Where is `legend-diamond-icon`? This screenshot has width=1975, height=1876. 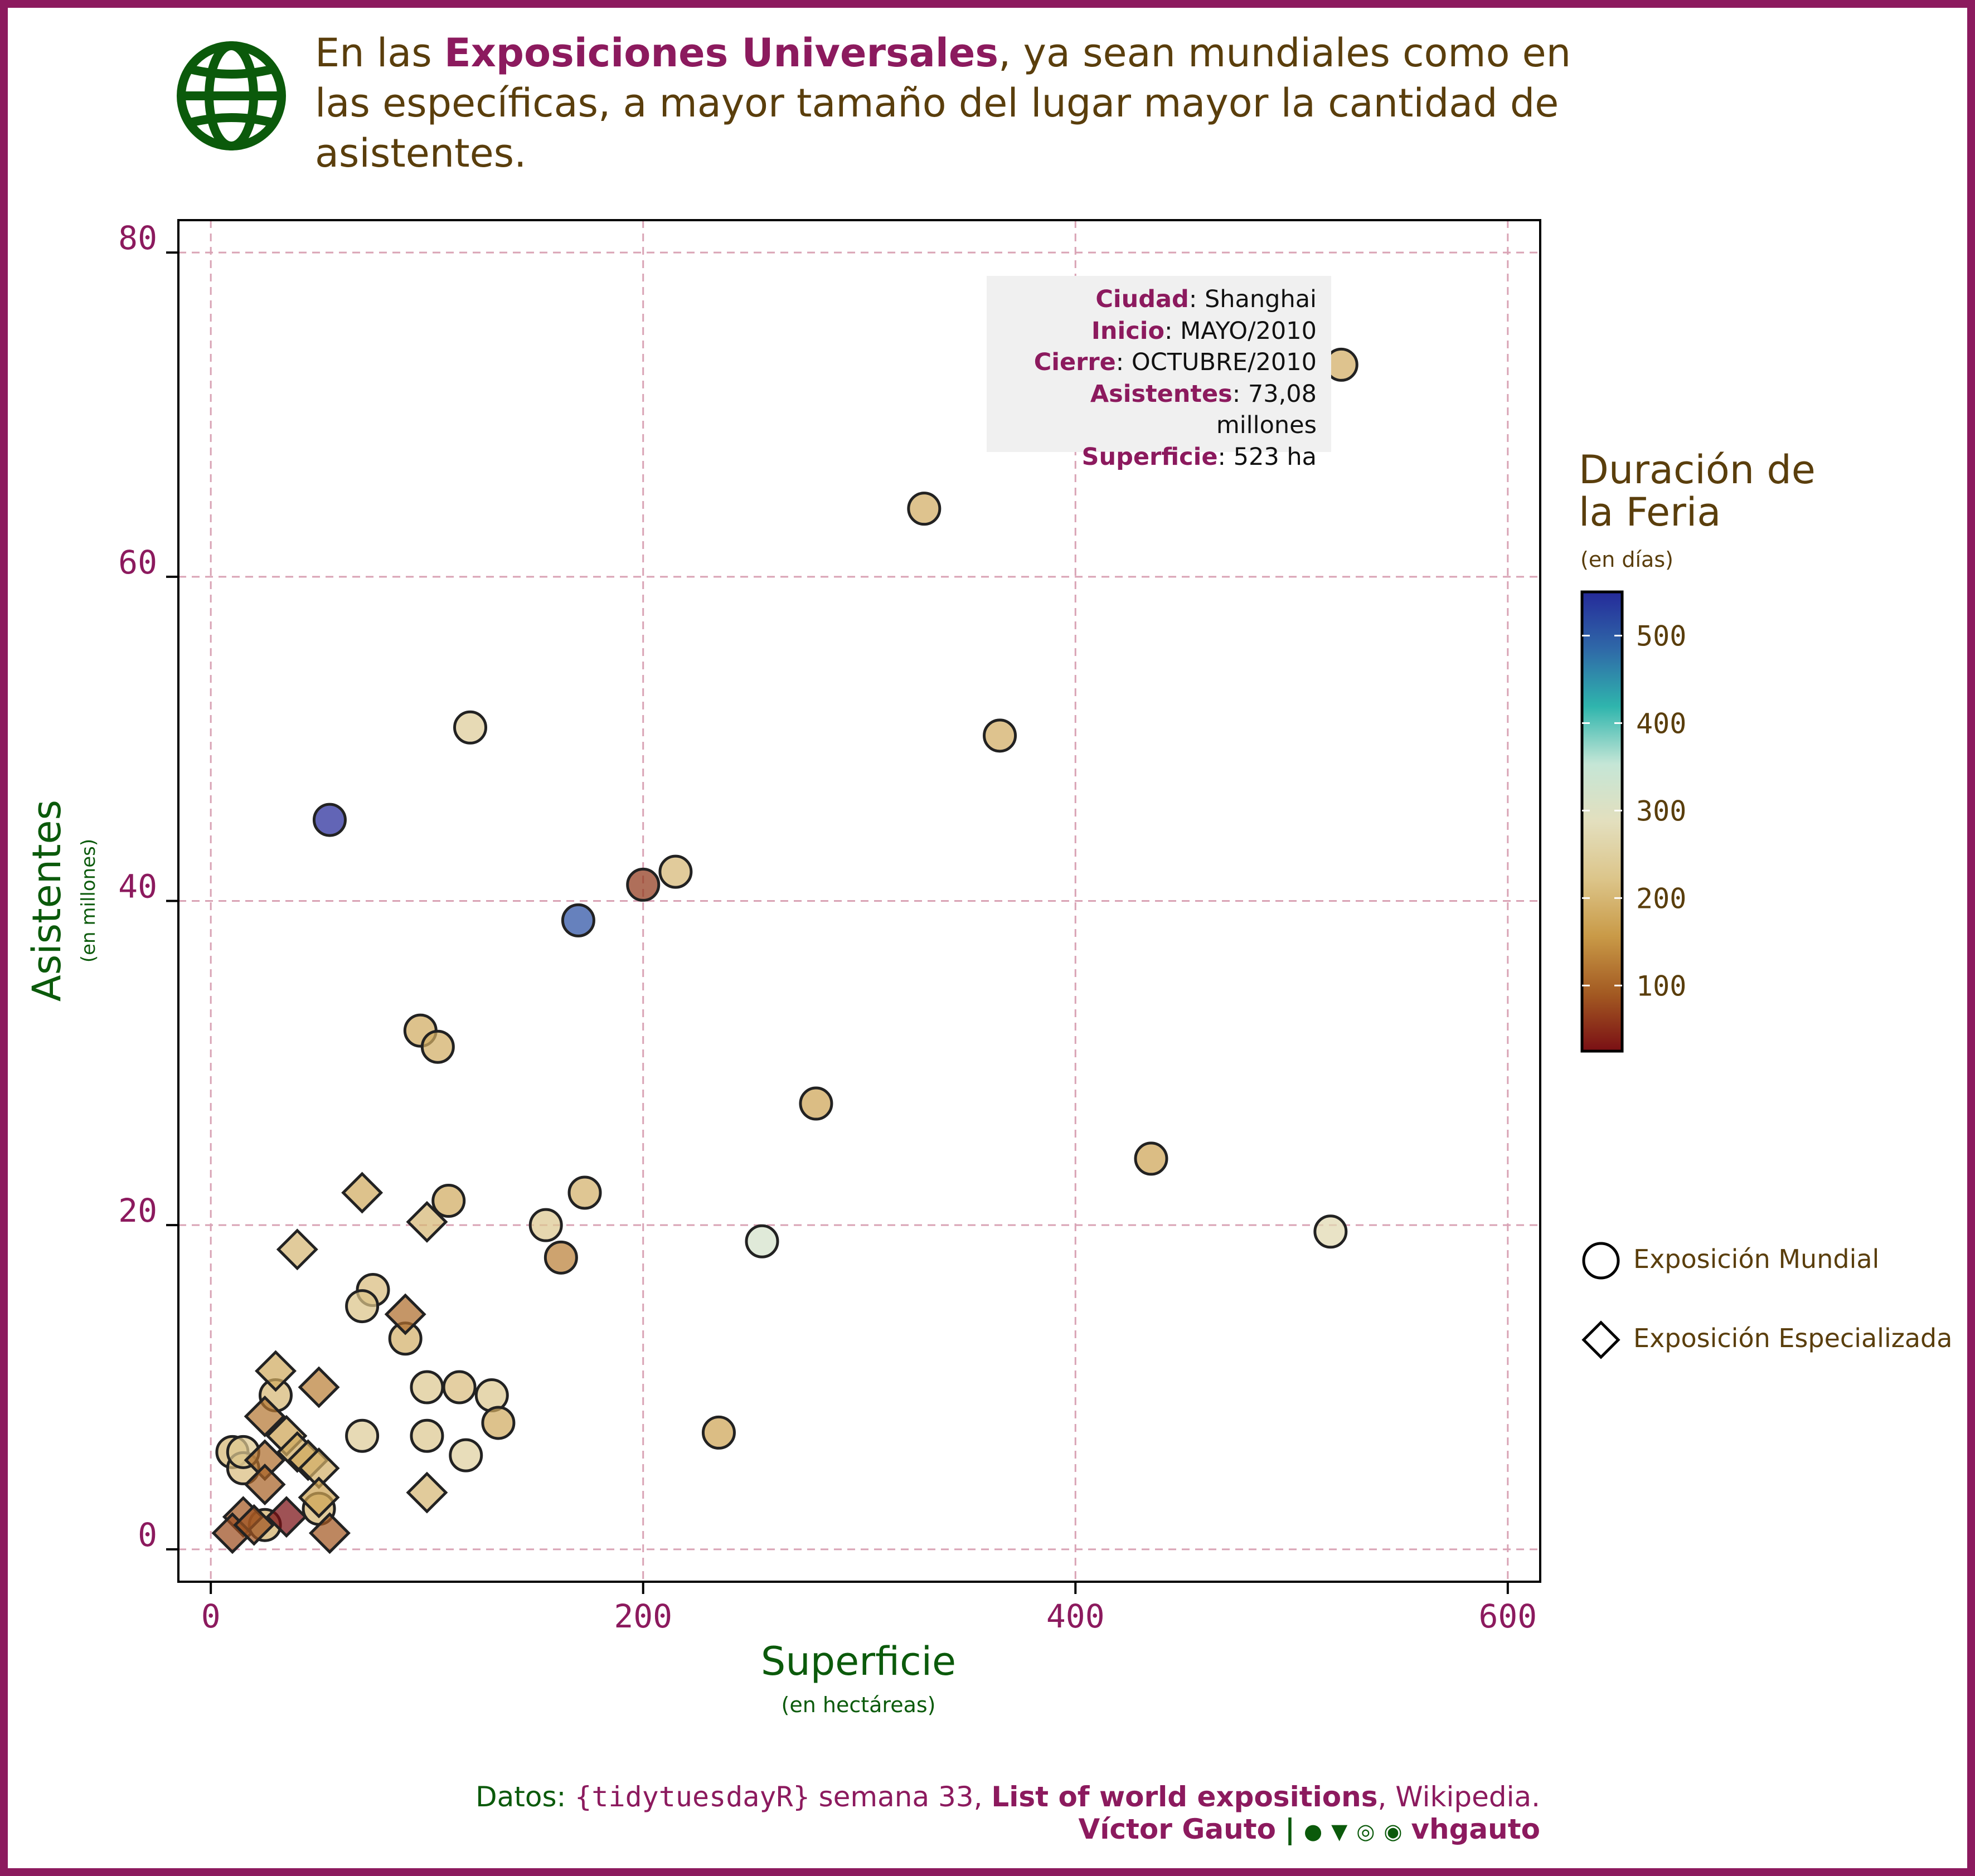 legend-diamond-icon is located at coordinates (1600, 1339).